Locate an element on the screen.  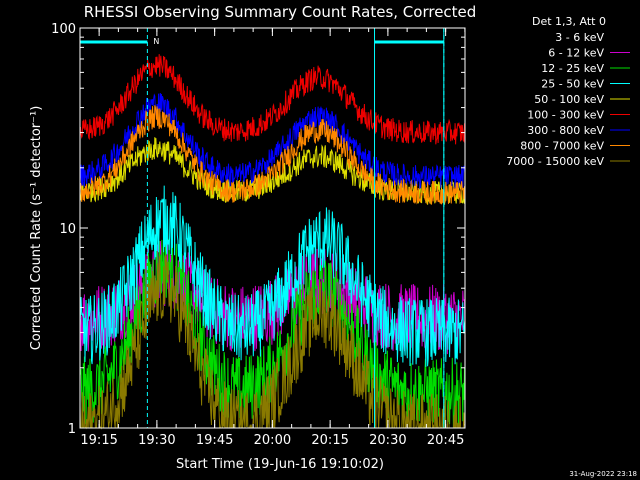
legend-label: 50 - 100 keV is located at coordinates (569, 99).